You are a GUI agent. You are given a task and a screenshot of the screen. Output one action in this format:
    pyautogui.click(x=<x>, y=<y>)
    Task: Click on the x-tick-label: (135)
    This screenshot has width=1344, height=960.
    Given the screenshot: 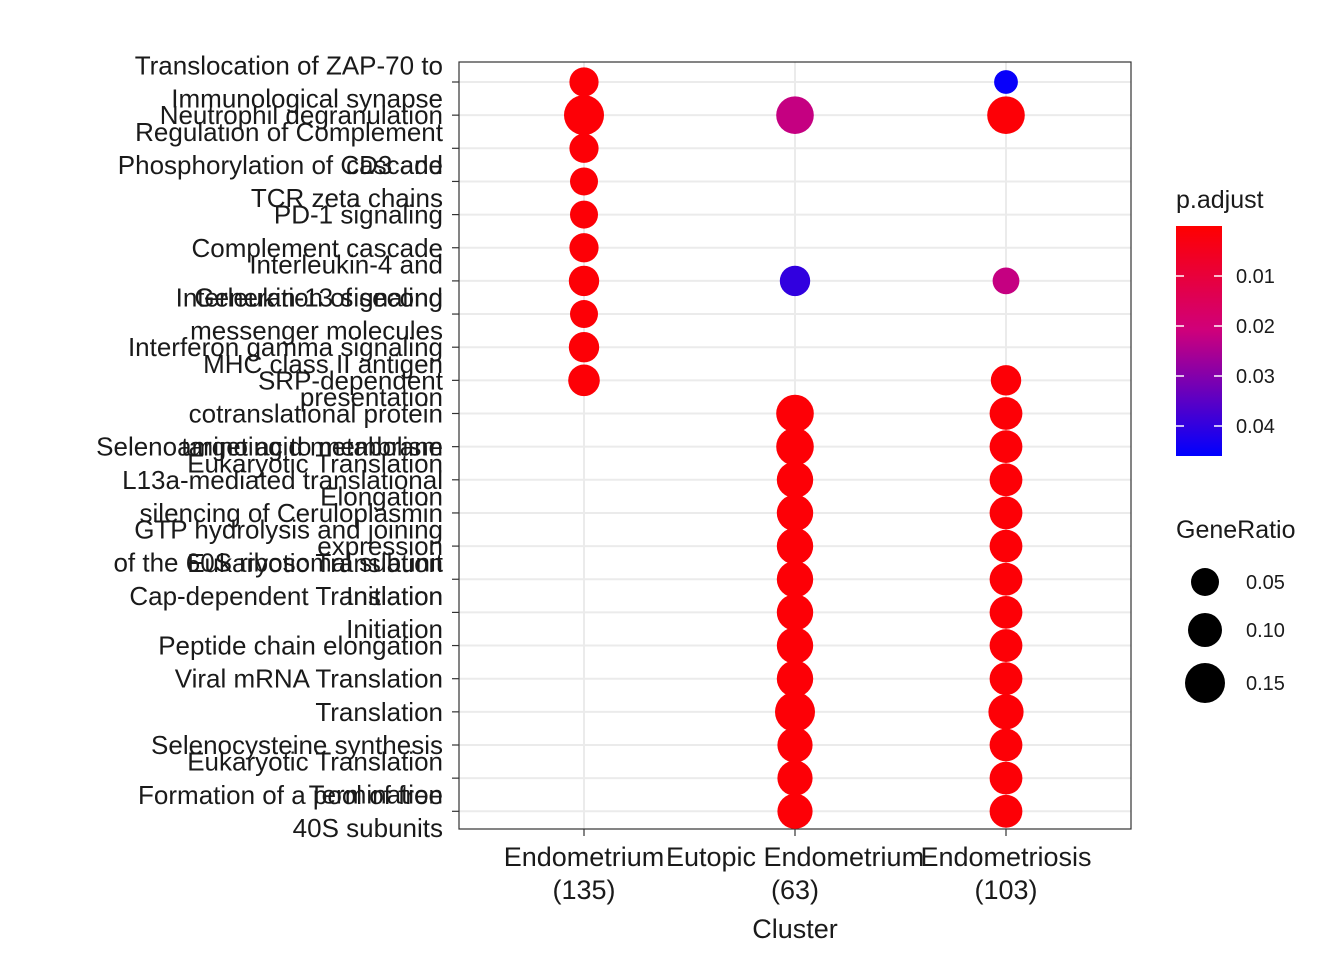 What is the action you would take?
    pyautogui.click(x=583, y=890)
    